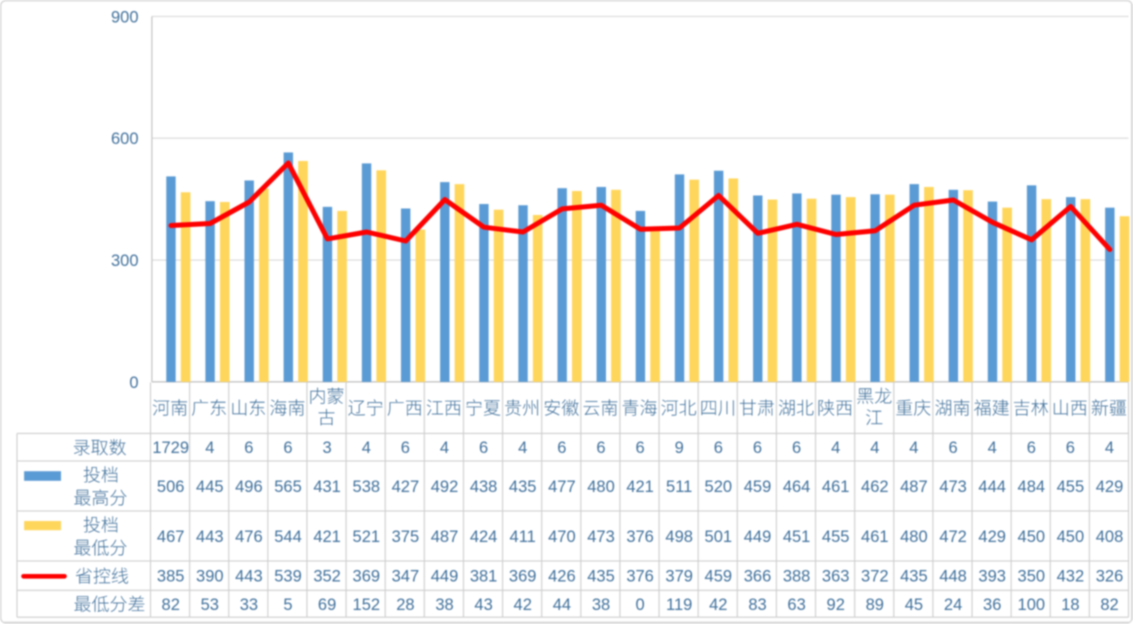  What do you see at coordinates (171, 487) in the screenshot?
I see `svg-text: 506` at bounding box center [171, 487].